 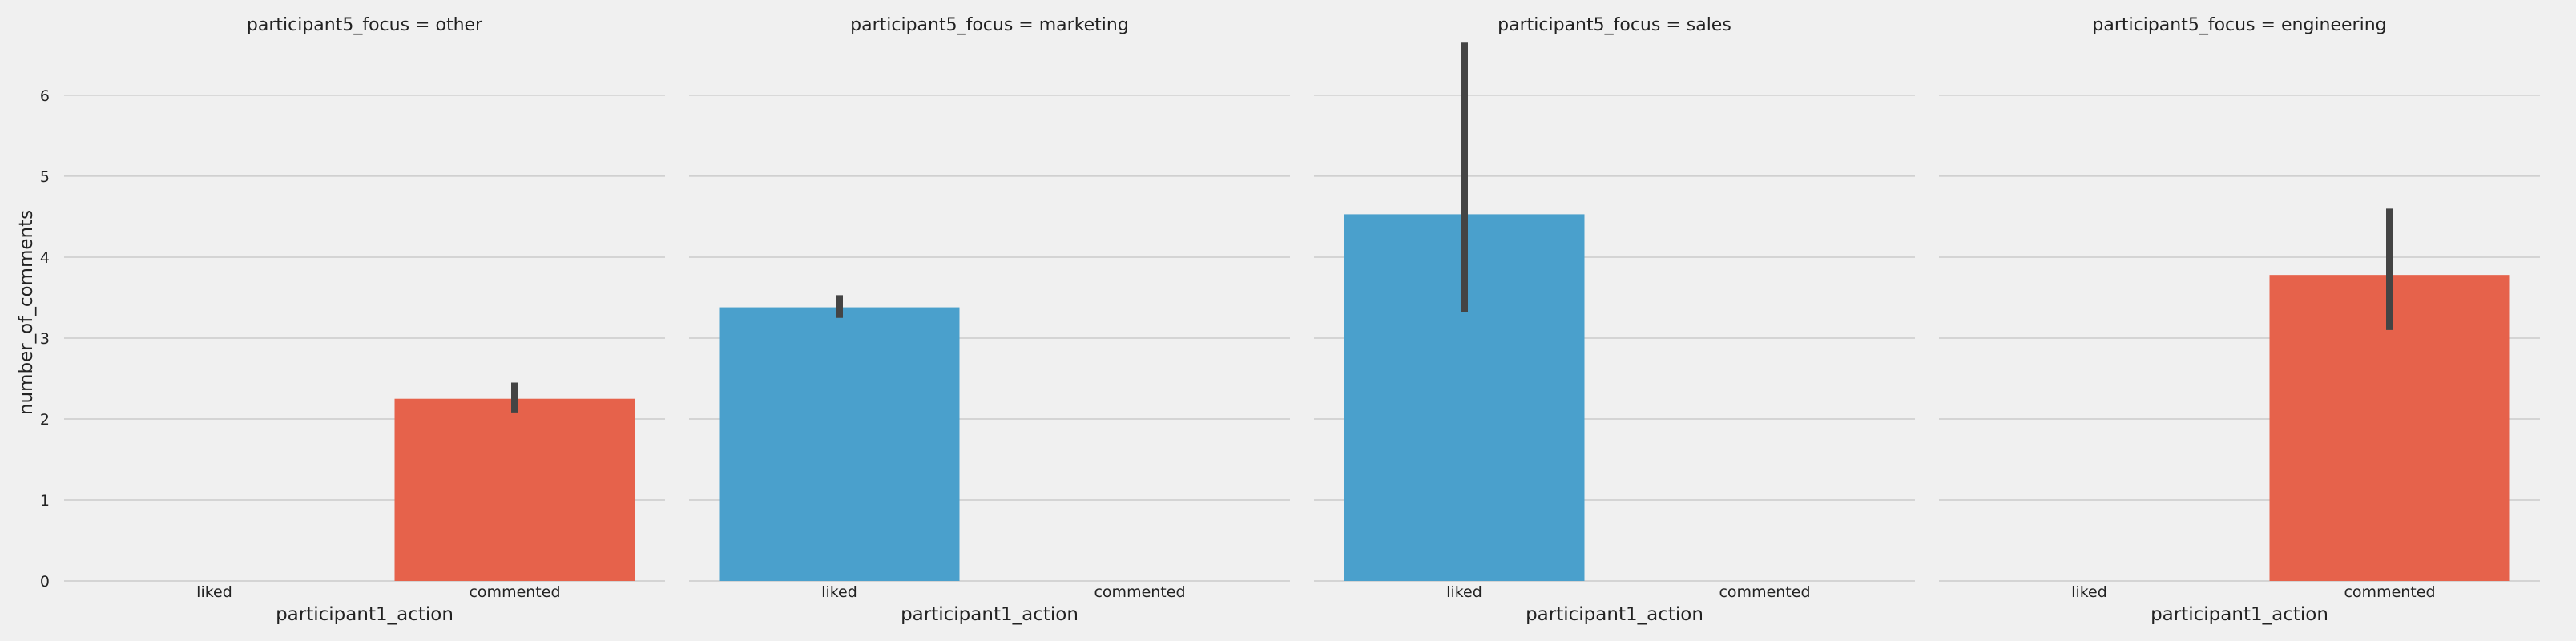 I want to click on y-tick-label: 2, so click(x=45, y=420).